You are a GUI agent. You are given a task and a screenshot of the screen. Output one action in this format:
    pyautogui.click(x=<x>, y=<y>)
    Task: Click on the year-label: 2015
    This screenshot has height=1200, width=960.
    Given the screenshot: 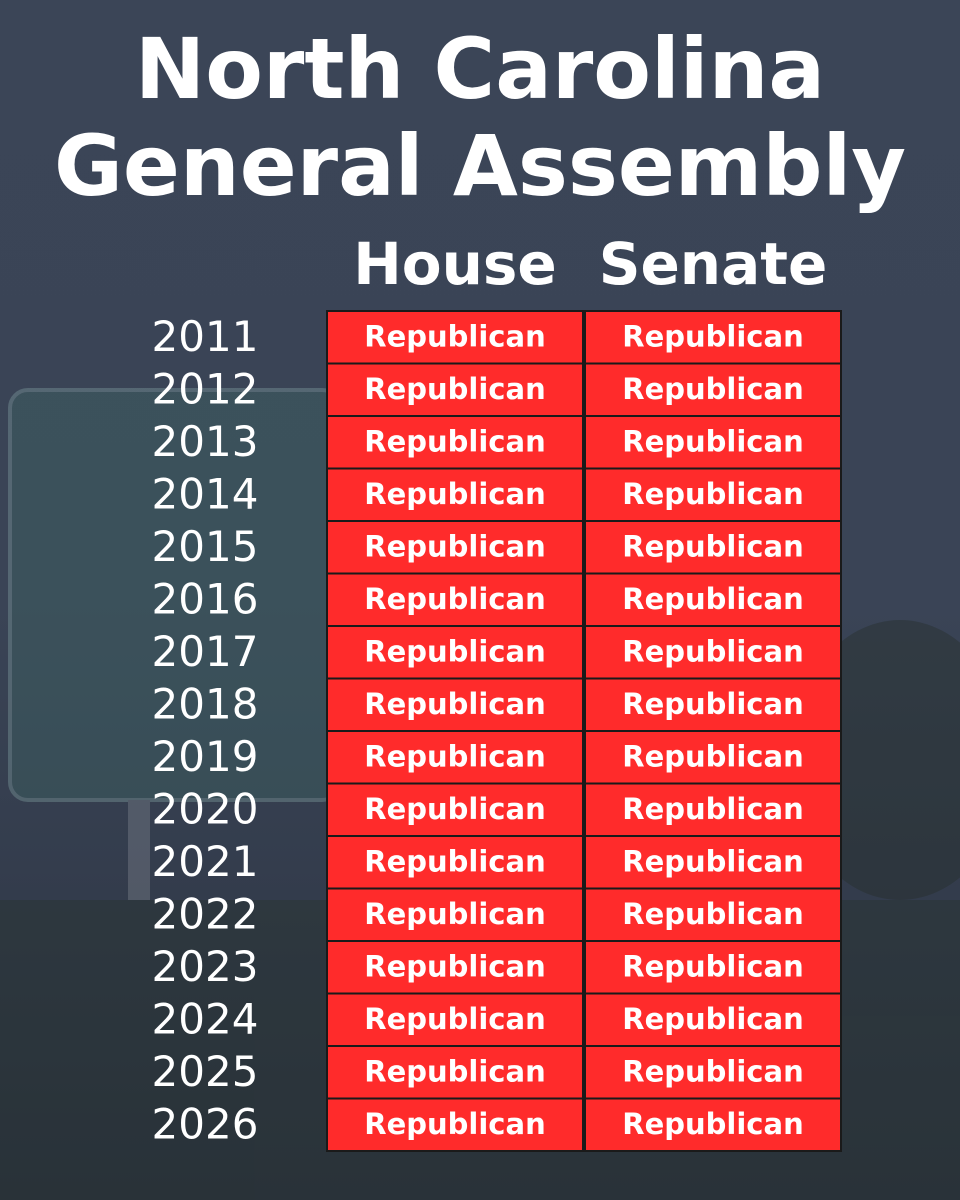 What is the action you would take?
    pyautogui.click(x=205, y=546)
    